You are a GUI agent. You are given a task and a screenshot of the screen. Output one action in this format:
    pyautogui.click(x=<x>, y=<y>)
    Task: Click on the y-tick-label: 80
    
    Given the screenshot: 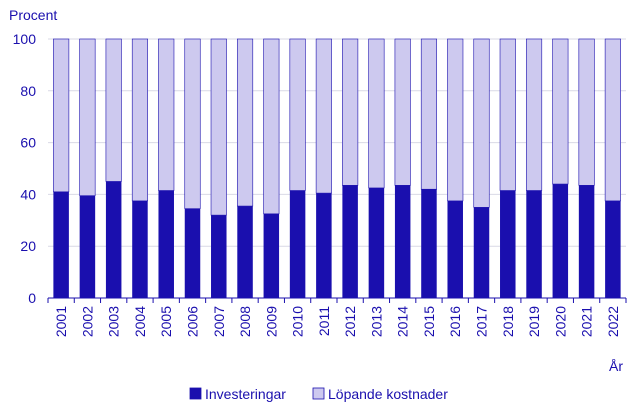 What is the action you would take?
    pyautogui.click(x=28, y=91)
    